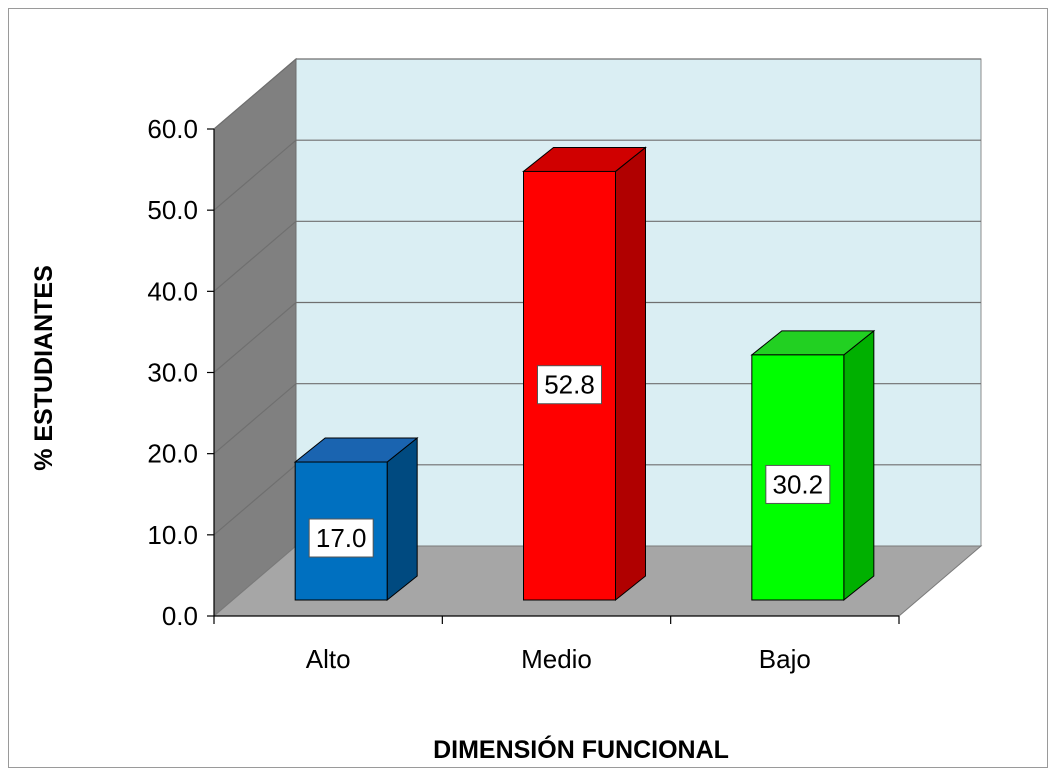 The image size is (1057, 775). Describe the element at coordinates (172, 129) in the screenshot. I see `y-tick-label: 60.0` at that location.